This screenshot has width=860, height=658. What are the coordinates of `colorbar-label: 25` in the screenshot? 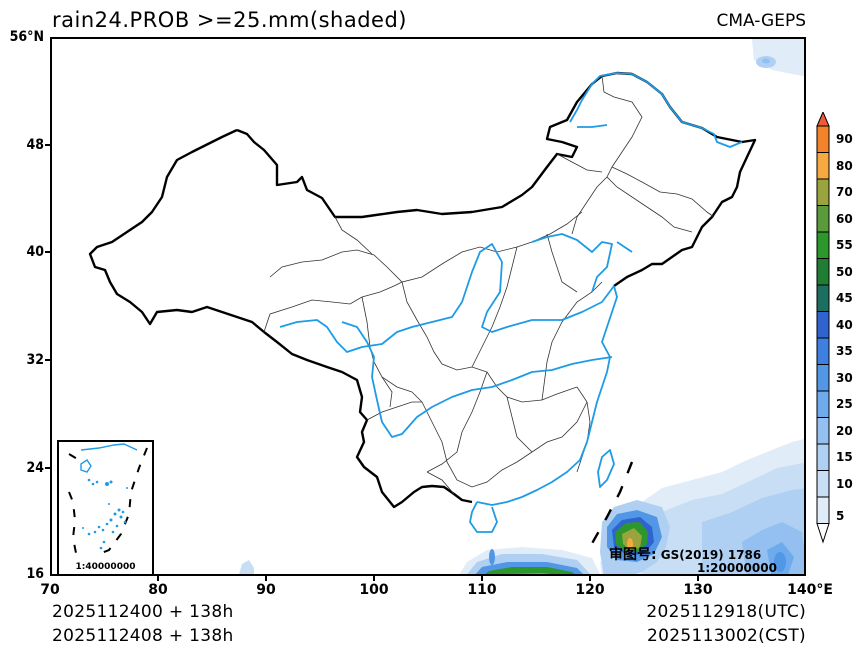 It's located at (844, 404).